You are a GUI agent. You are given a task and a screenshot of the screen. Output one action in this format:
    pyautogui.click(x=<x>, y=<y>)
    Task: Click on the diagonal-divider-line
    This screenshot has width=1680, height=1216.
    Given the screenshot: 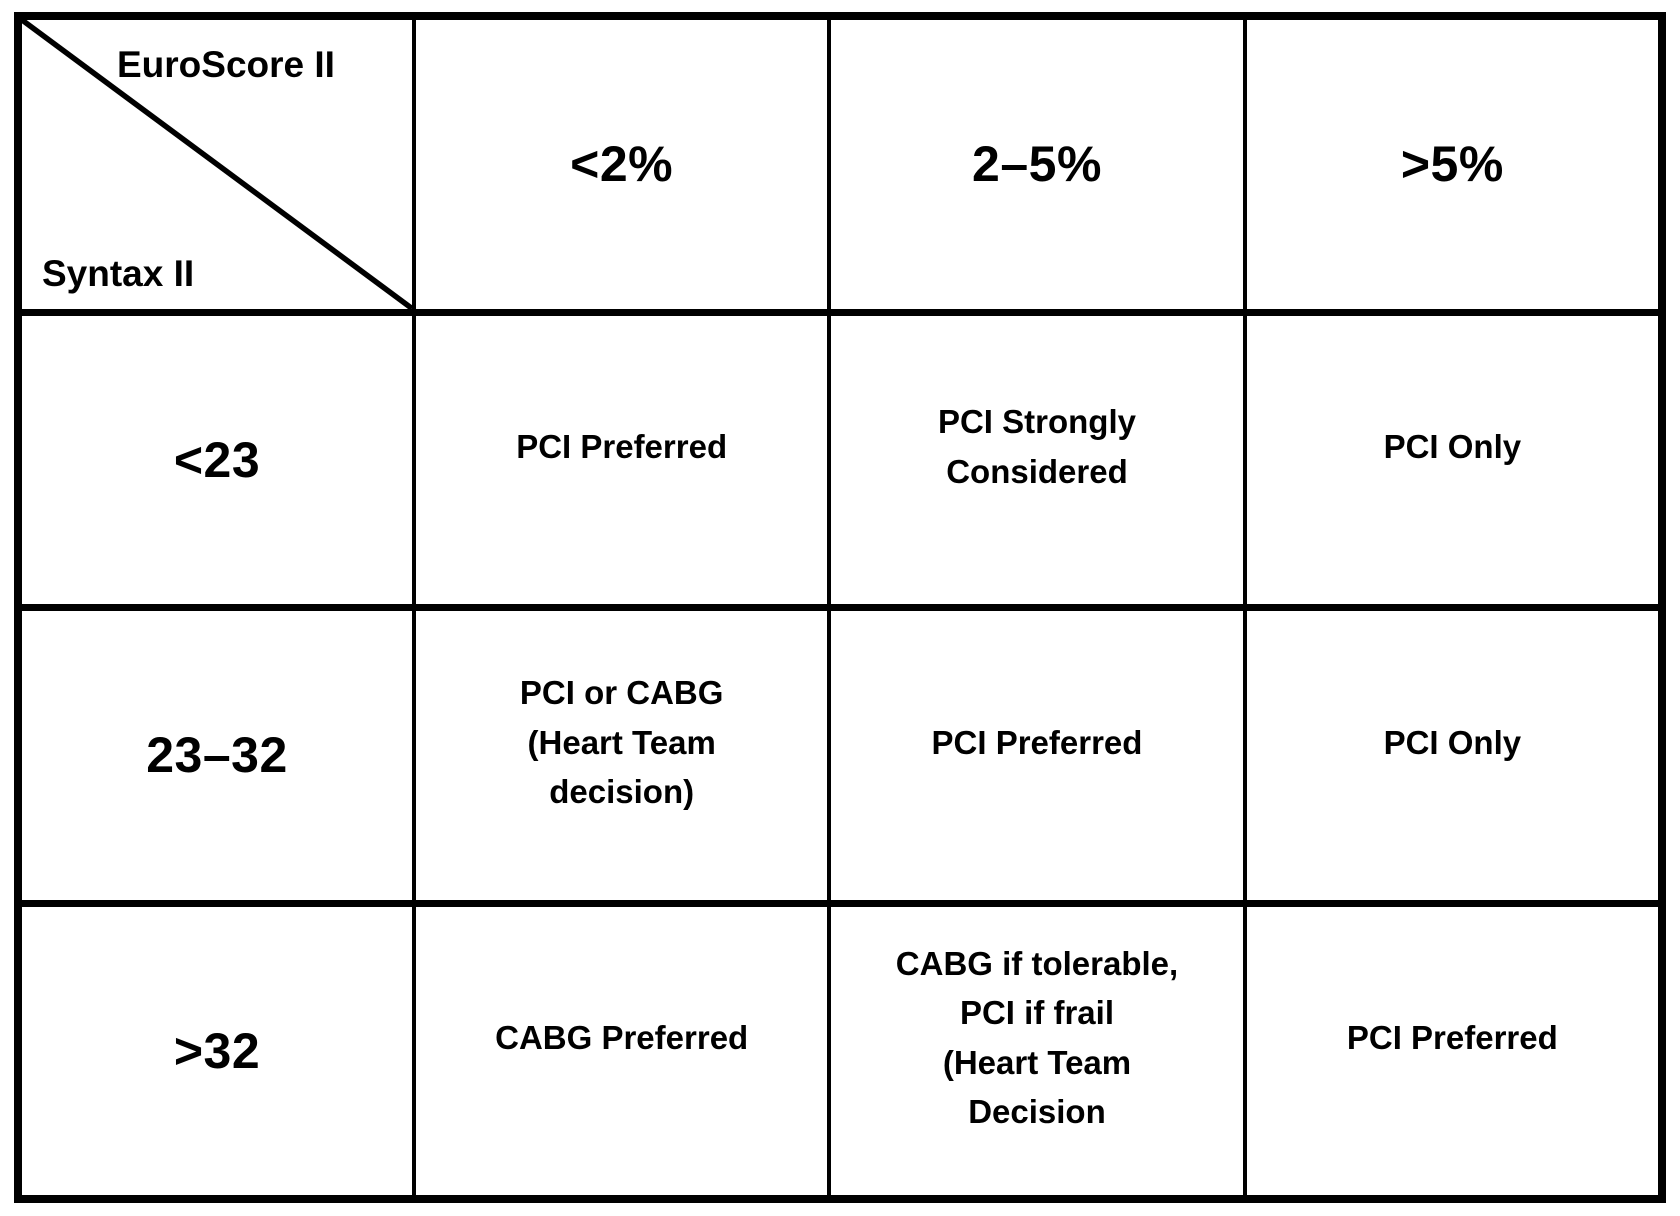 What is the action you would take?
    pyautogui.click(x=217, y=164)
    